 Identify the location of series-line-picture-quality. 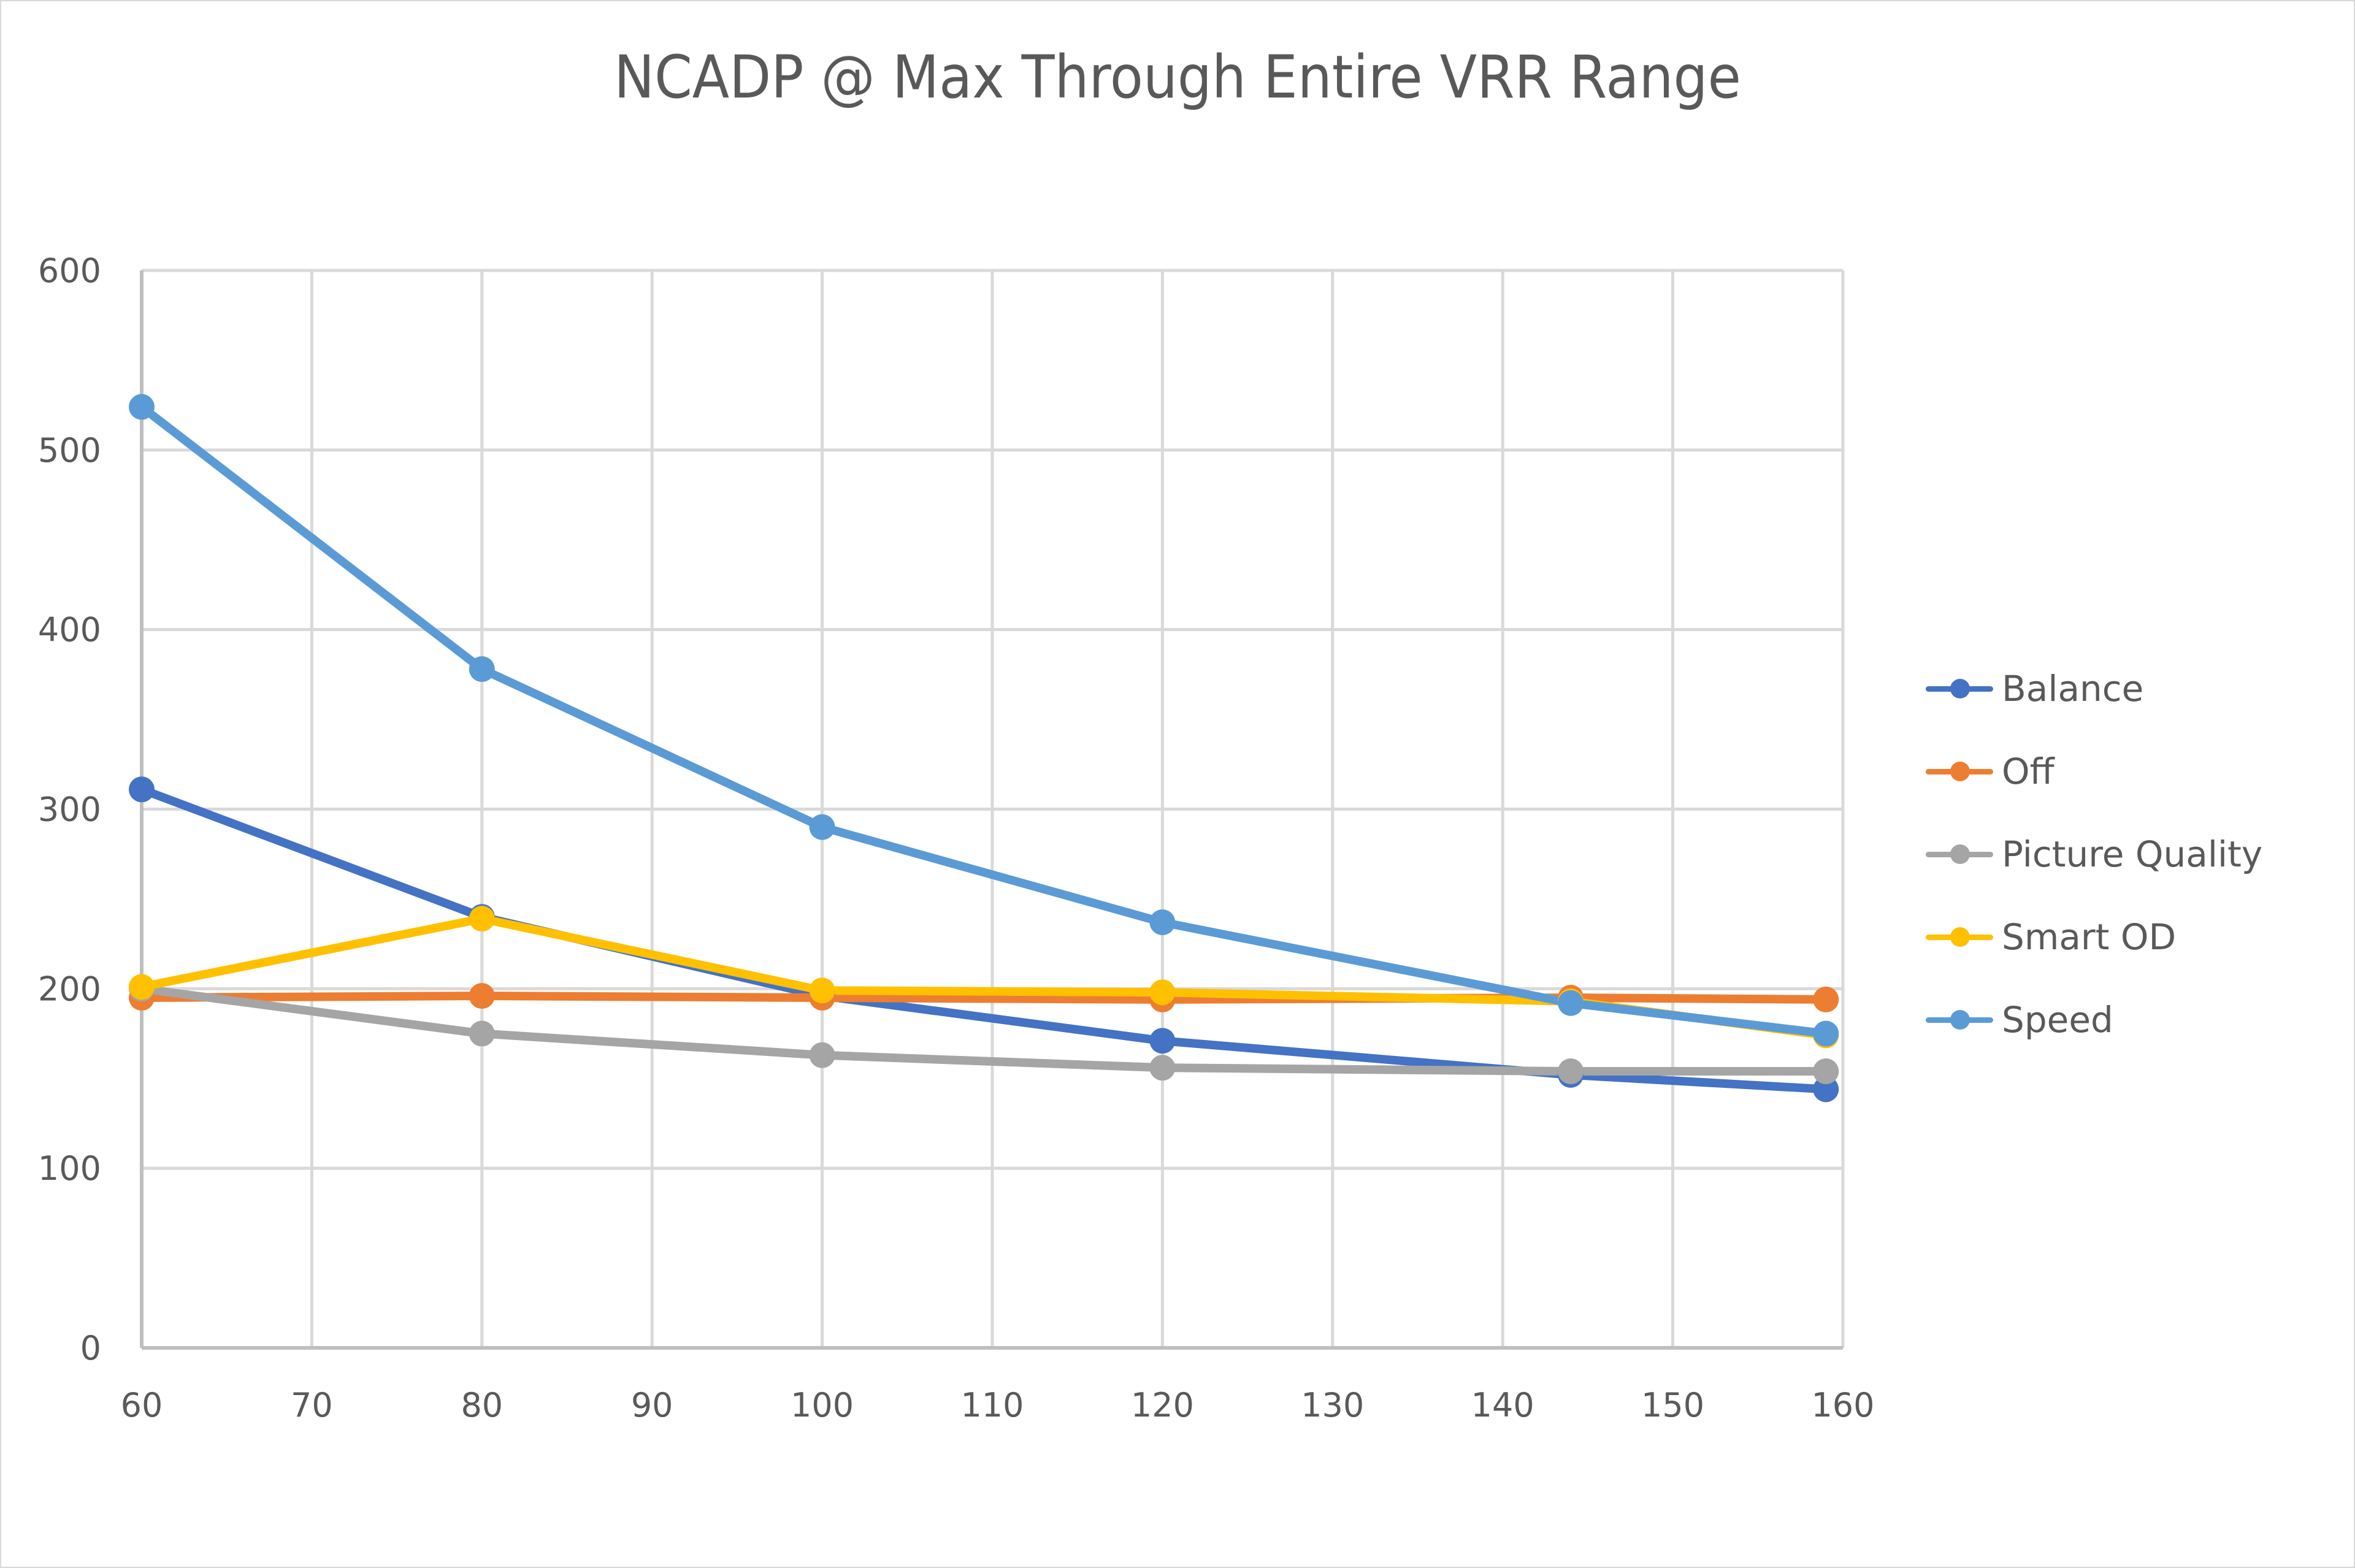
(984, 1030).